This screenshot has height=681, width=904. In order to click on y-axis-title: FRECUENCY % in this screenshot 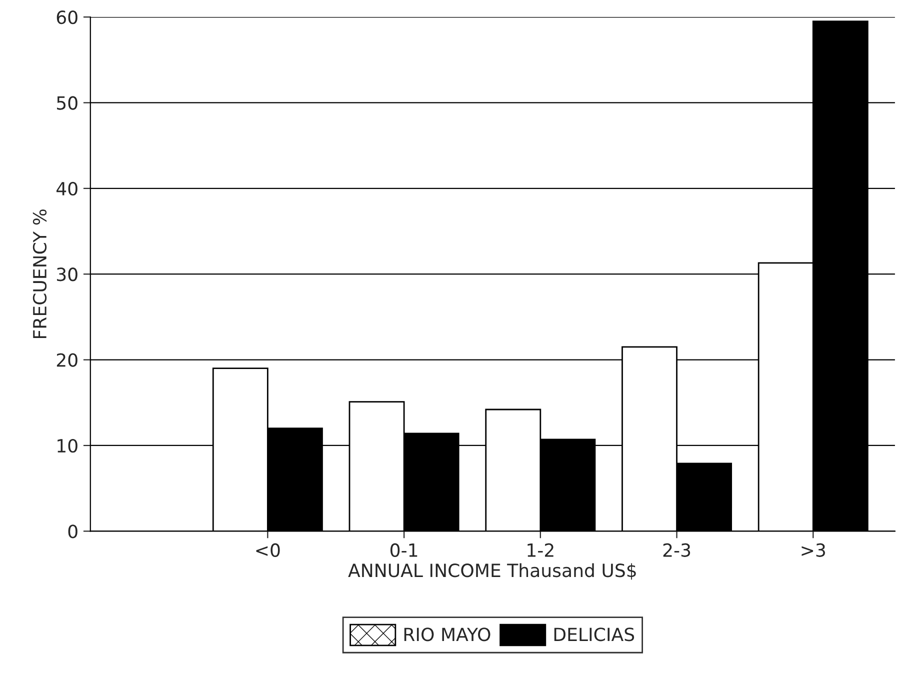, I will do `click(39, 273)`.